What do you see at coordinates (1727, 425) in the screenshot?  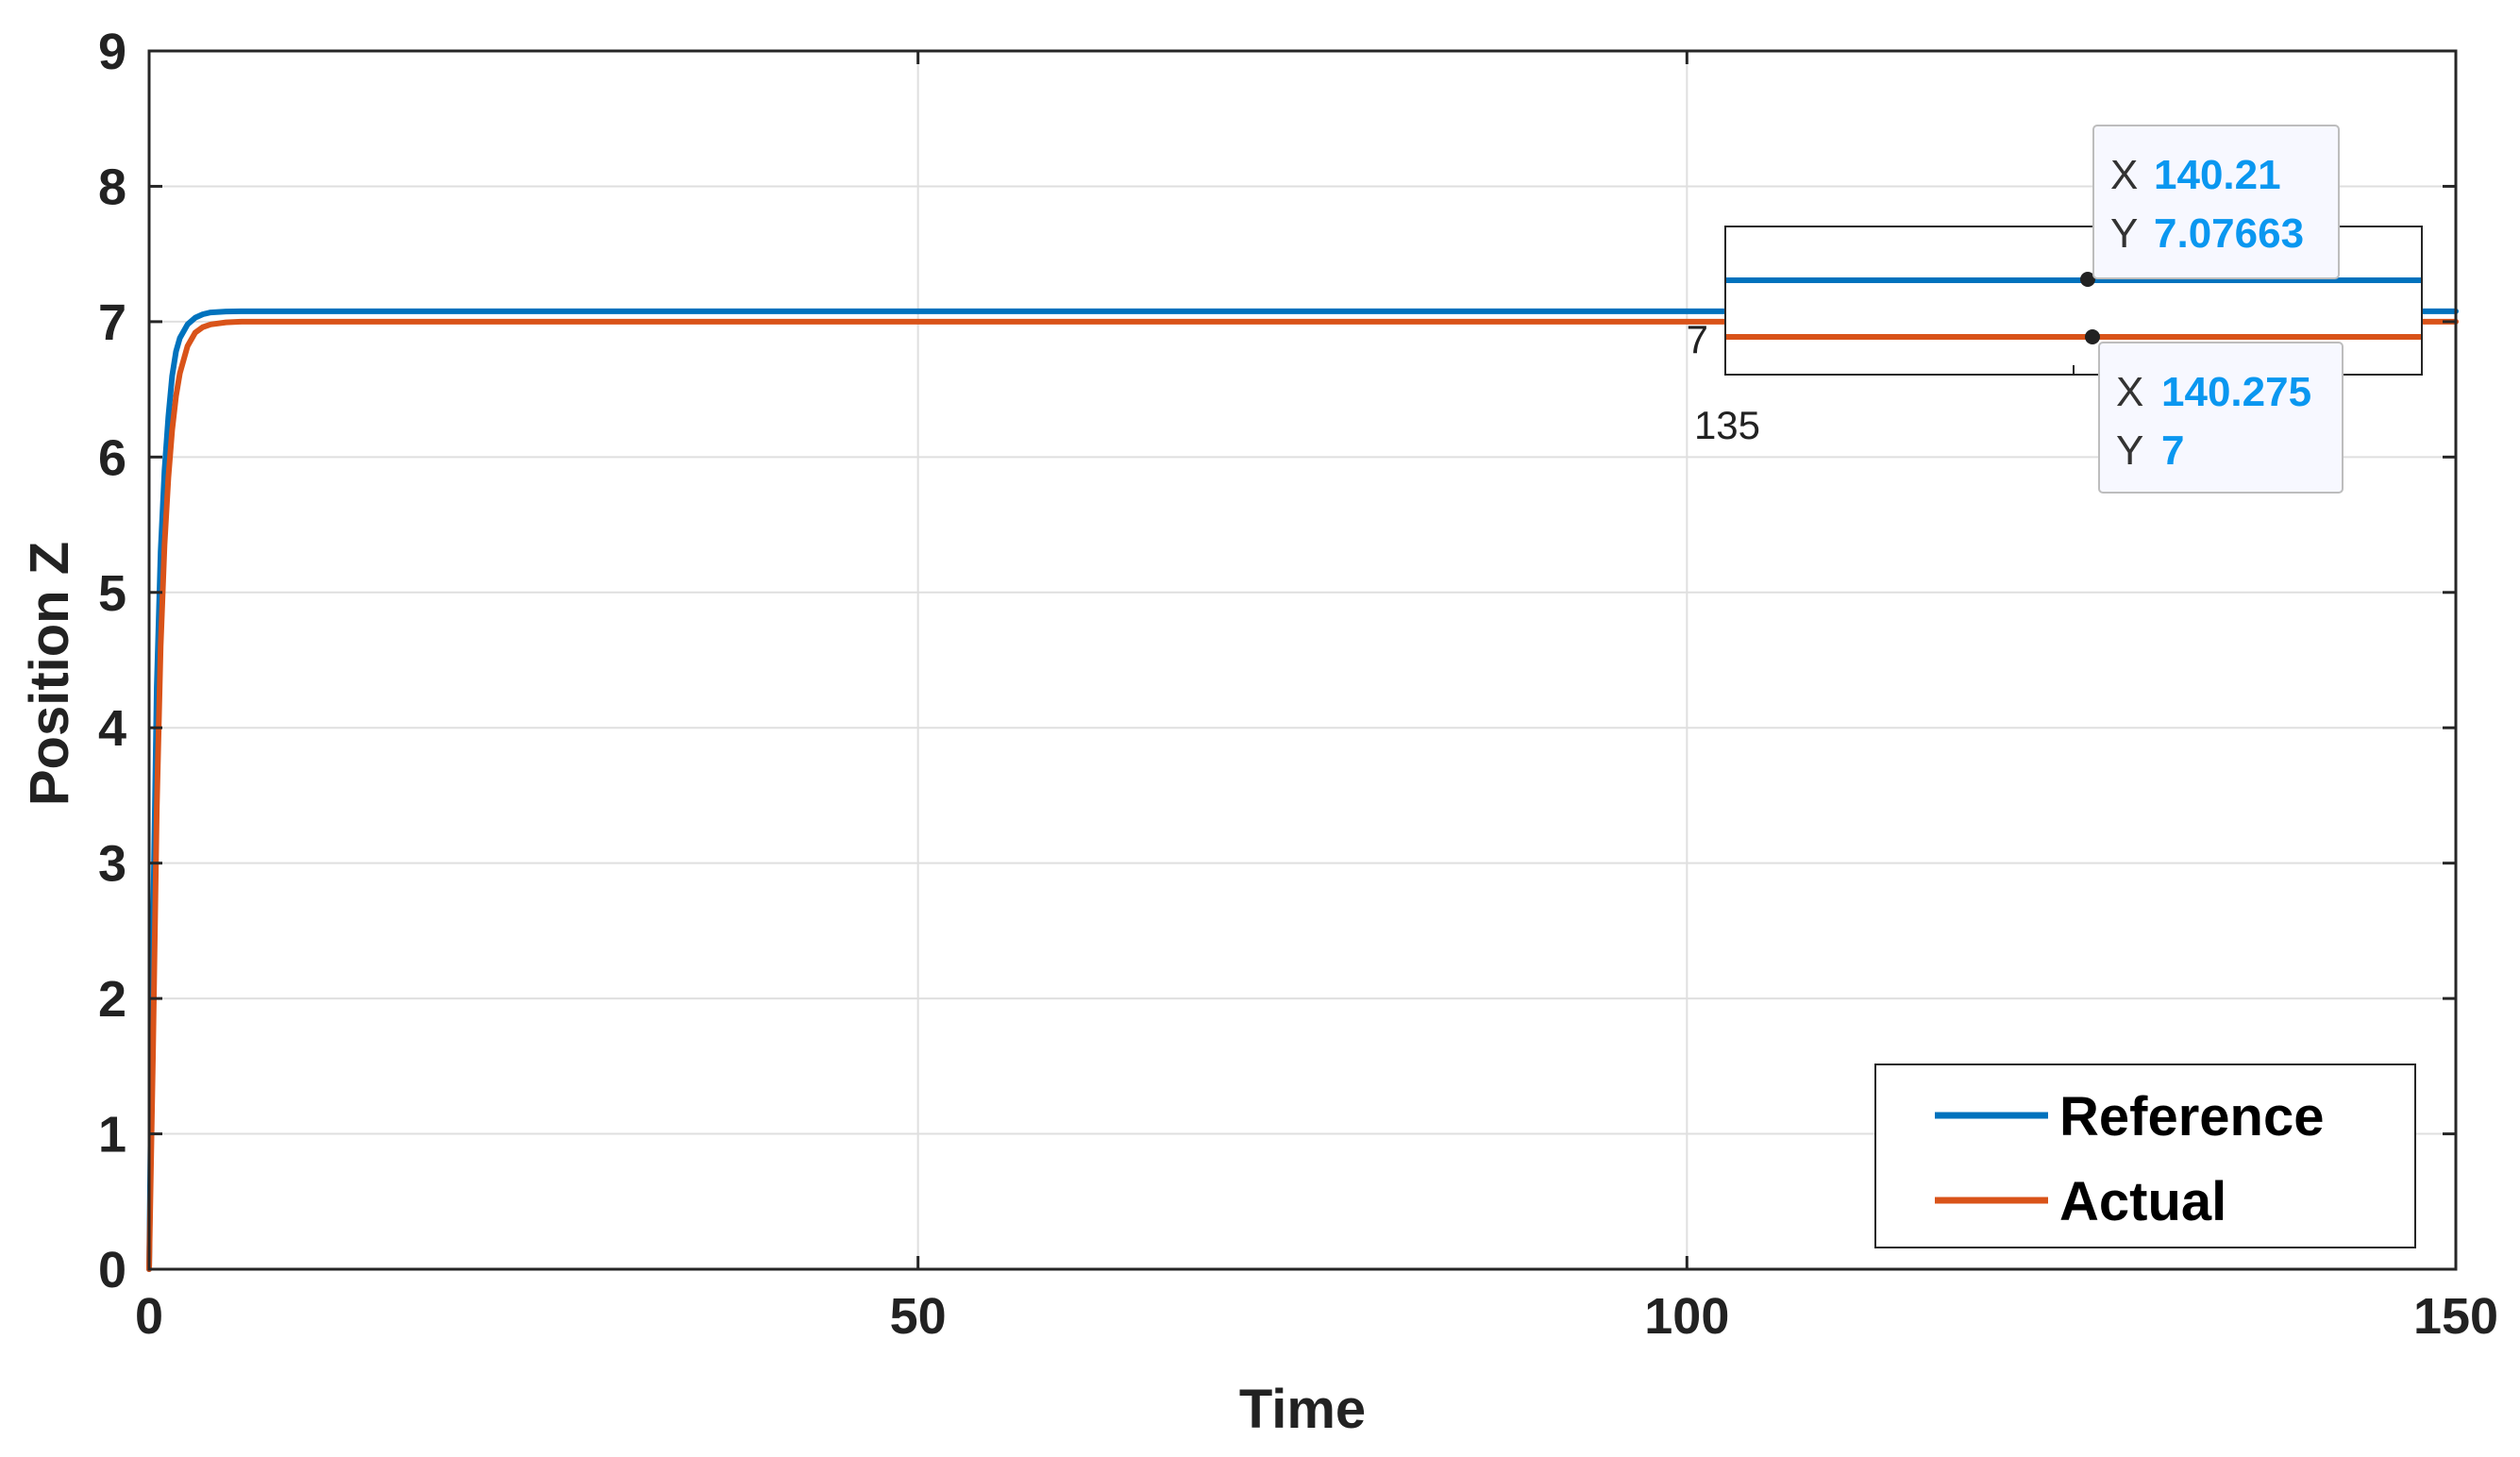 I see `inset-x-tick-label: 135` at bounding box center [1727, 425].